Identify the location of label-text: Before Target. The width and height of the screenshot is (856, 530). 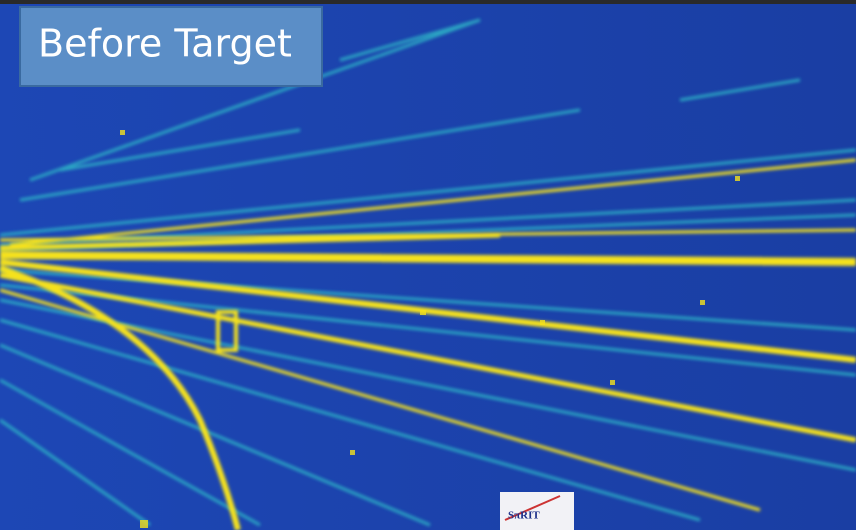
(165, 44).